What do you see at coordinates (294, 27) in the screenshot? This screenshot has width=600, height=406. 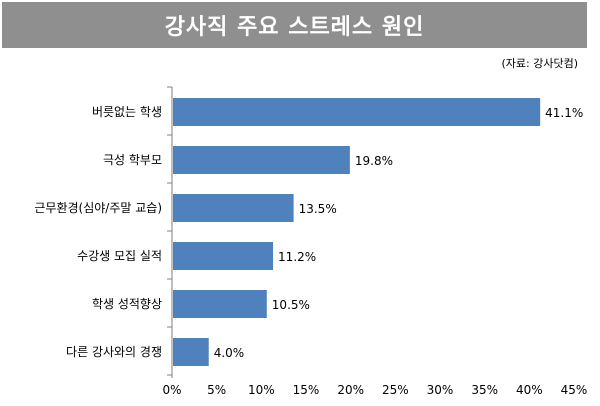 I see `chart-title: 강사직 주요 스트레스 원인` at bounding box center [294, 27].